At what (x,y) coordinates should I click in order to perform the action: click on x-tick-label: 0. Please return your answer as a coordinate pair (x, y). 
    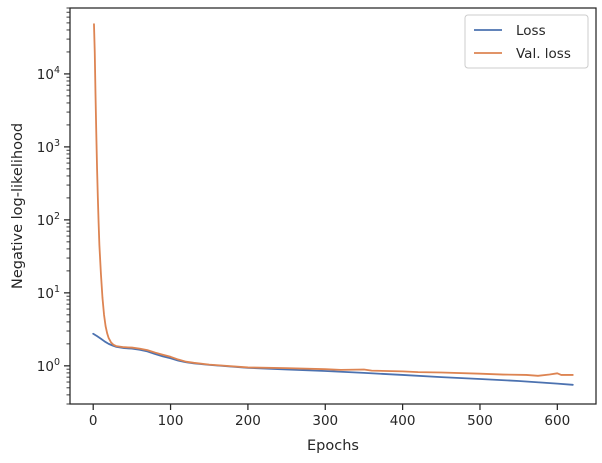
    Looking at the image, I should click on (93, 421).